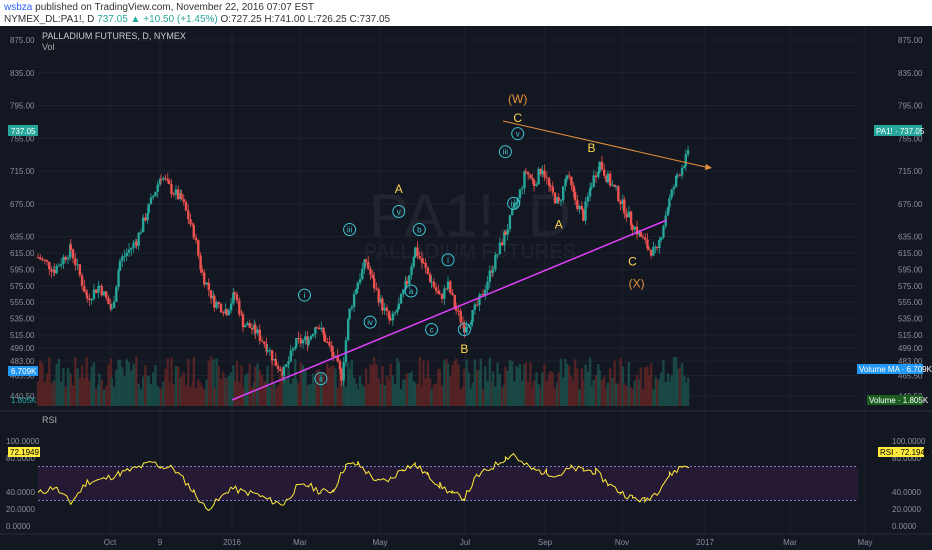  I want to click on volume-tag-right, so click(895, 400).